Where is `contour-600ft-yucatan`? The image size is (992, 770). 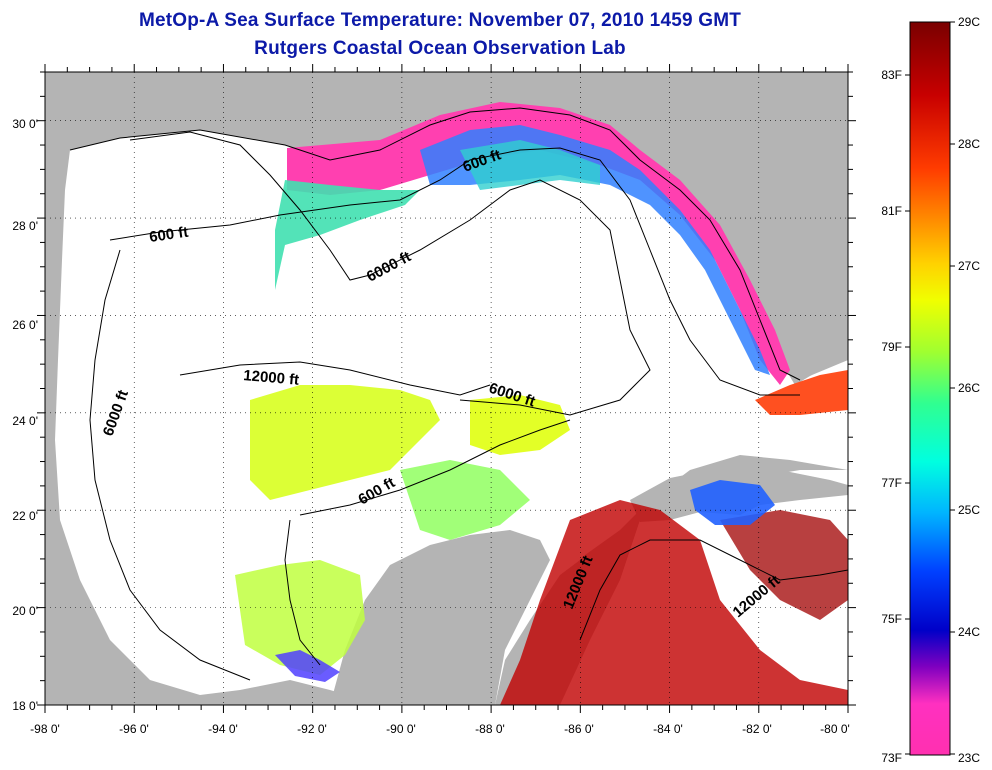
contour-600ft-yucatan is located at coordinates (435, 467).